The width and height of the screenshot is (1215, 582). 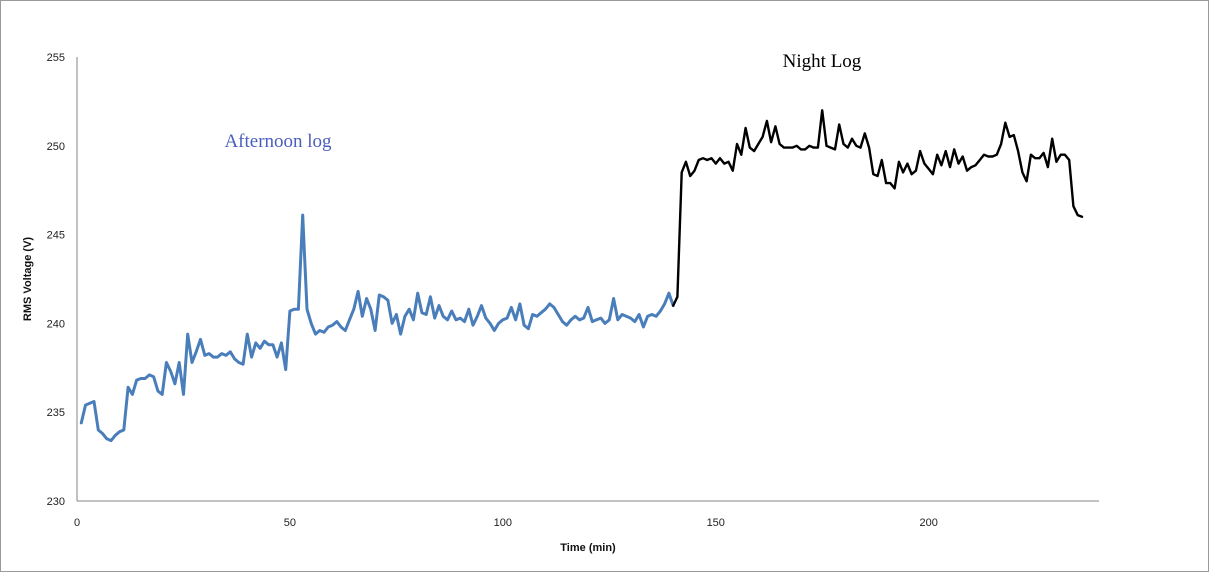 I want to click on x-axis-title: Time (min), so click(x=588, y=548).